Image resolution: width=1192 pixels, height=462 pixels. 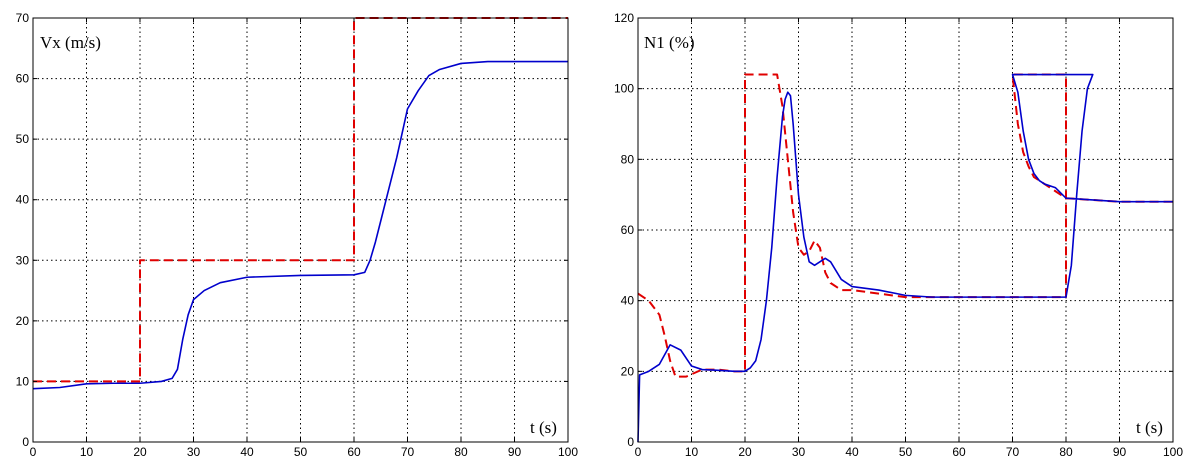 What do you see at coordinates (23, 381) in the screenshot?
I see `y-tick-label: 10` at bounding box center [23, 381].